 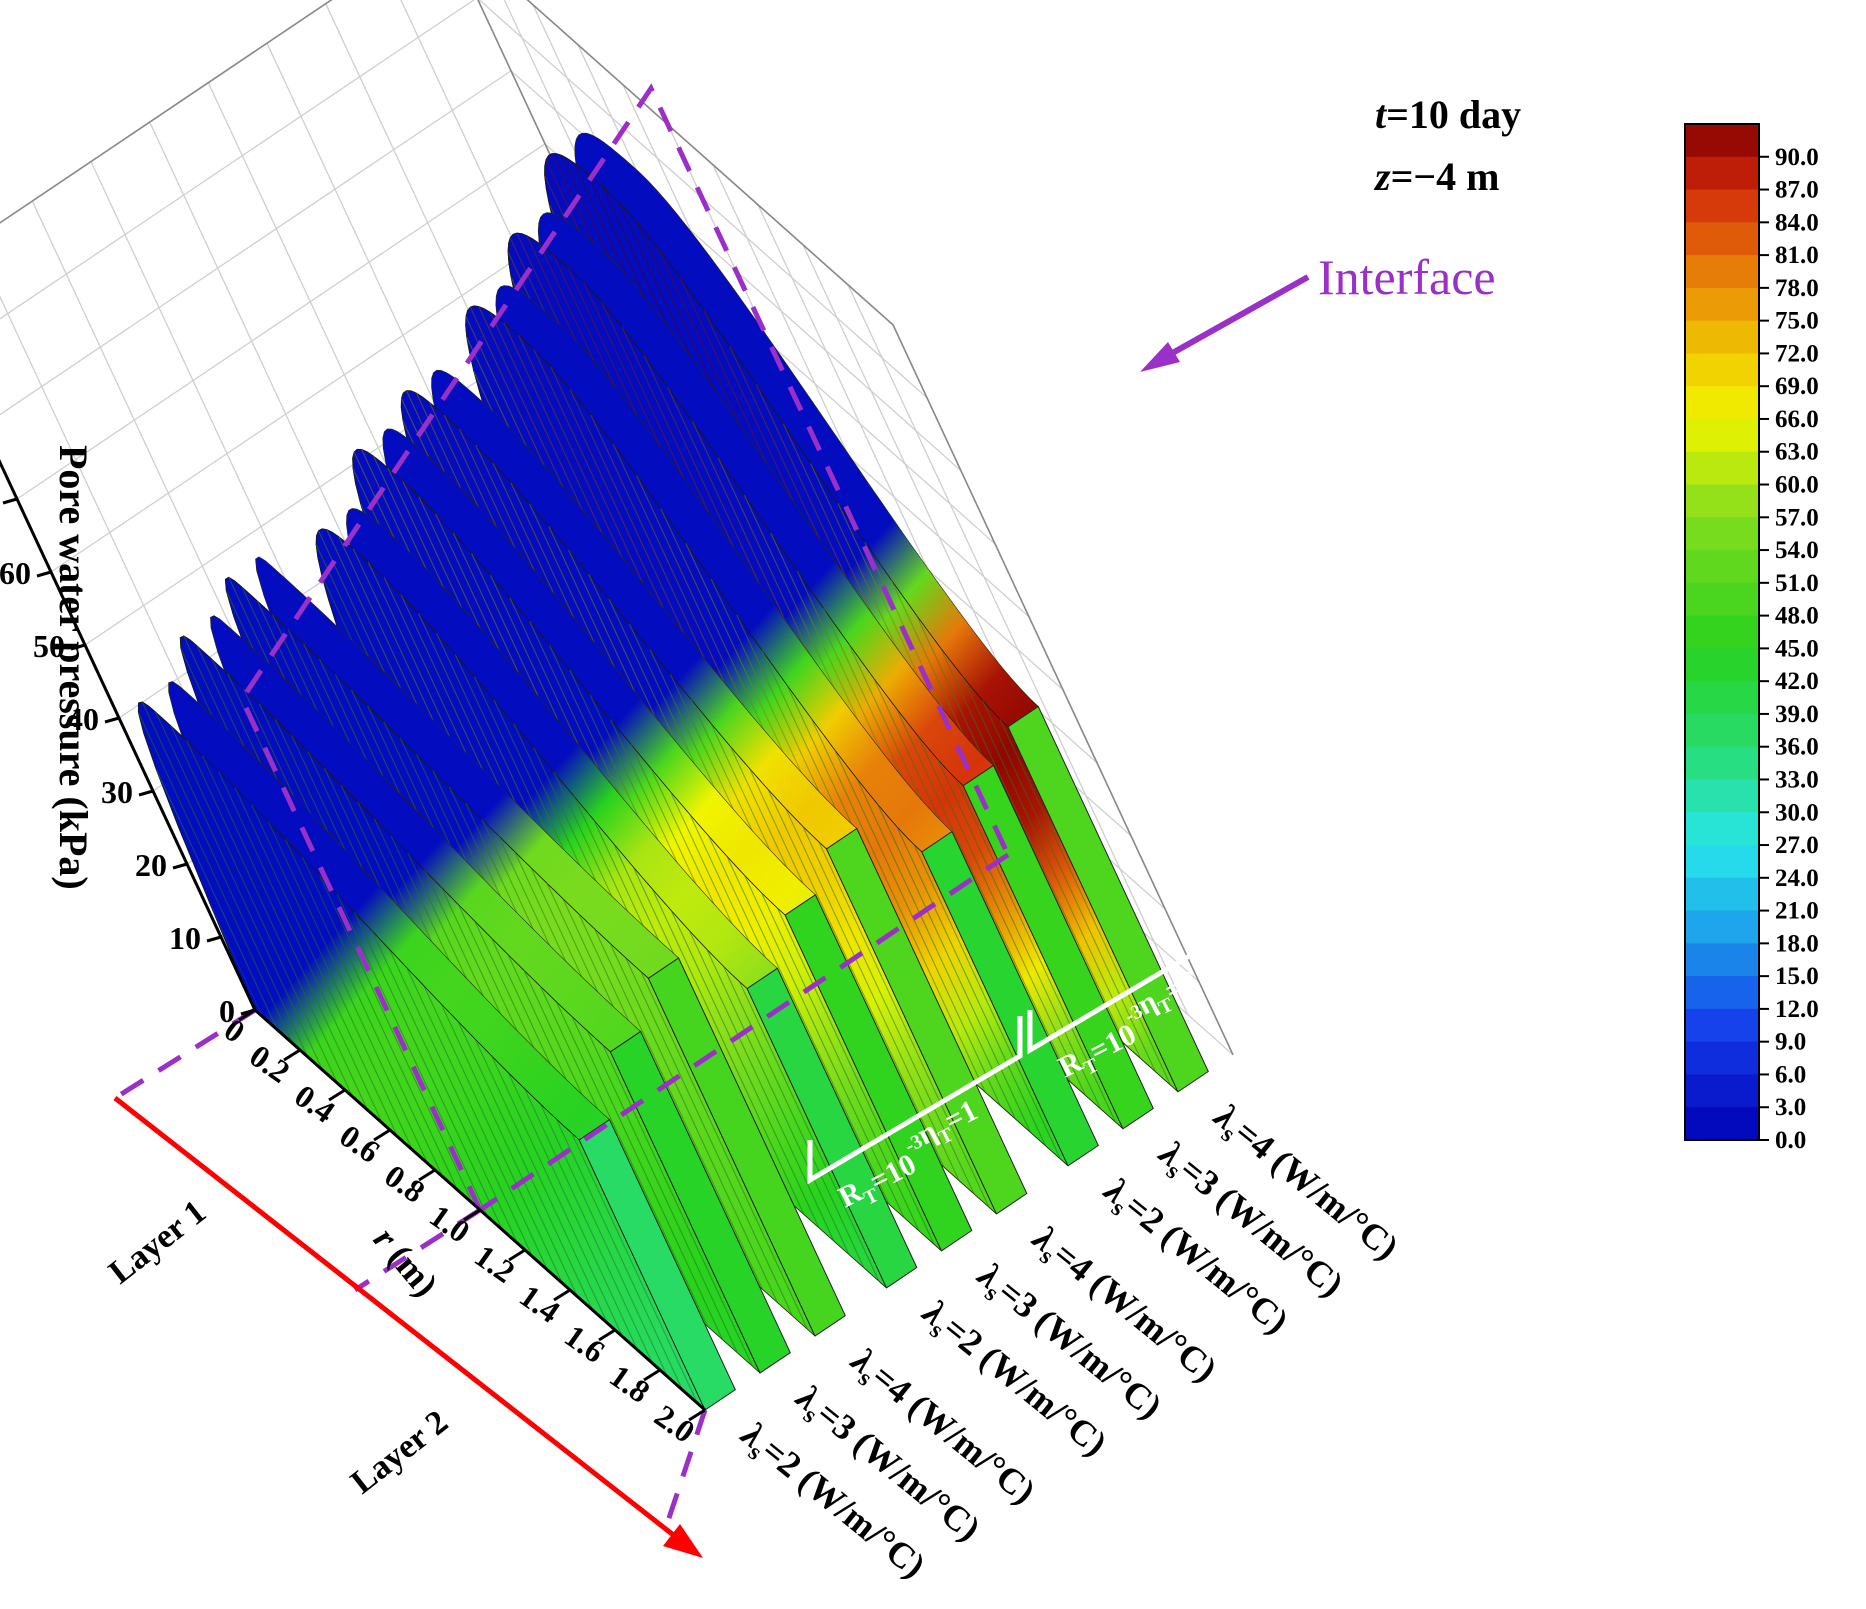 I want to click on group-bracket: RT=10-3ηT=10, so click(x=1348, y=873).